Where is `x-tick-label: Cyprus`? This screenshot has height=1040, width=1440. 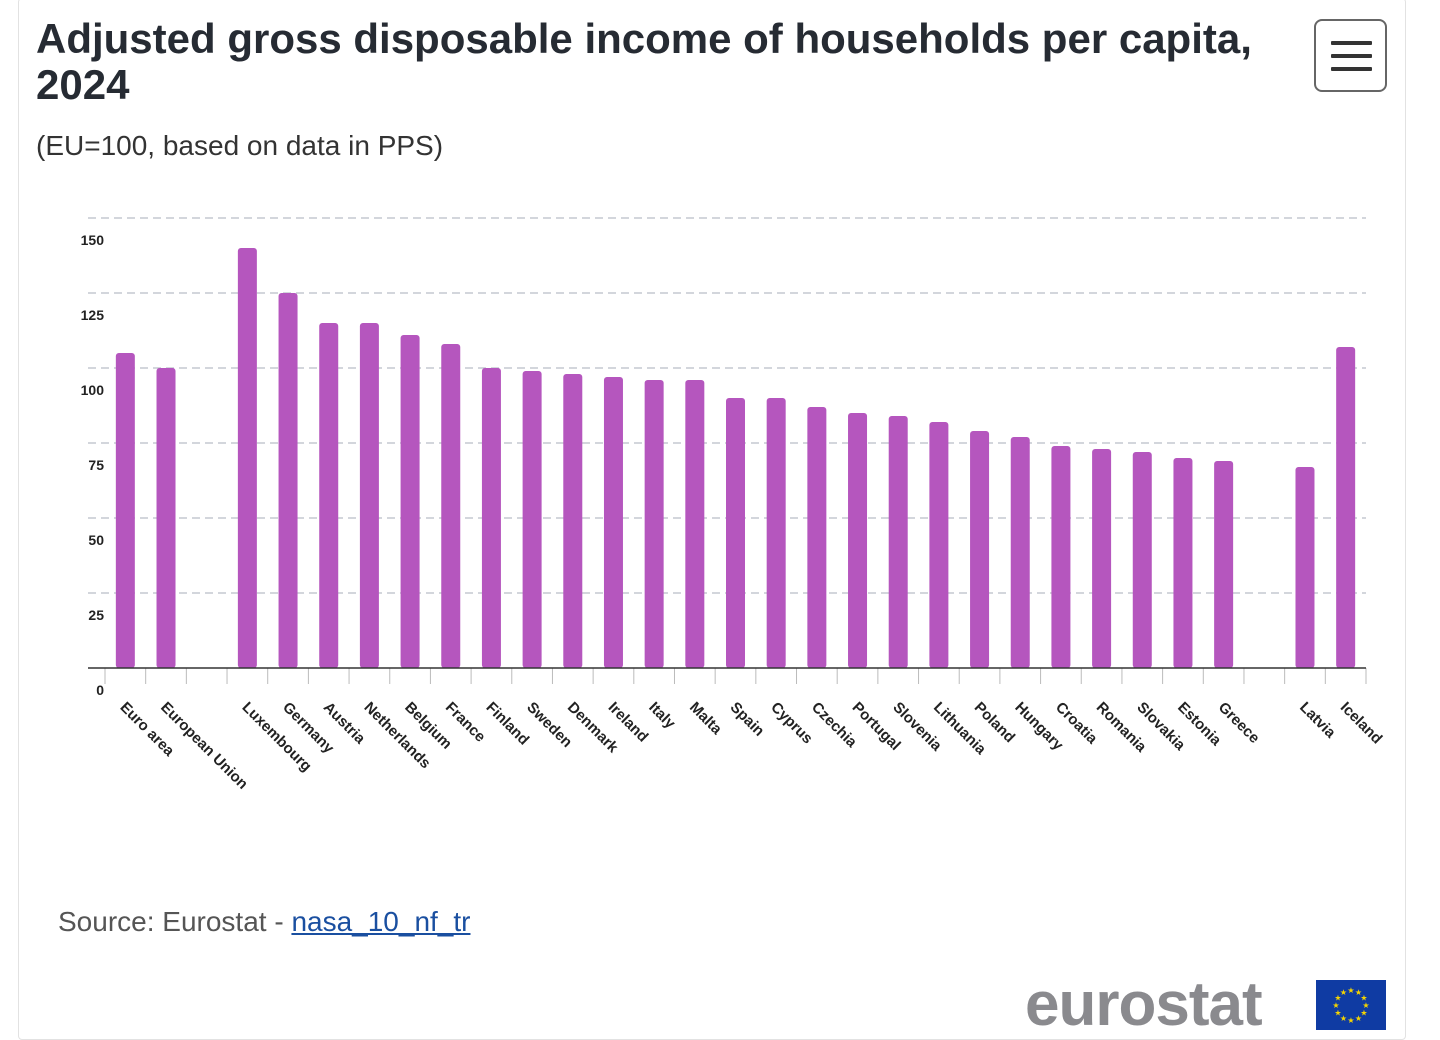 x-tick-label: Cyprus is located at coordinates (791, 723).